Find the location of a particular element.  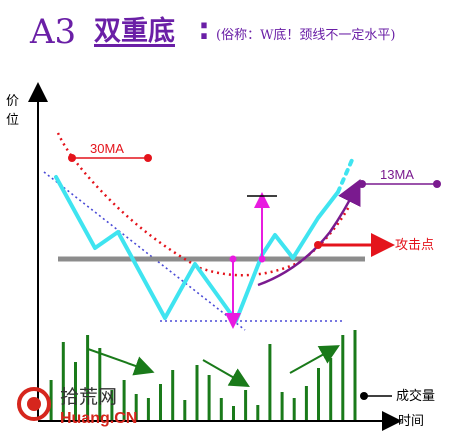

ma13-label: 13MA is located at coordinates (397, 174).